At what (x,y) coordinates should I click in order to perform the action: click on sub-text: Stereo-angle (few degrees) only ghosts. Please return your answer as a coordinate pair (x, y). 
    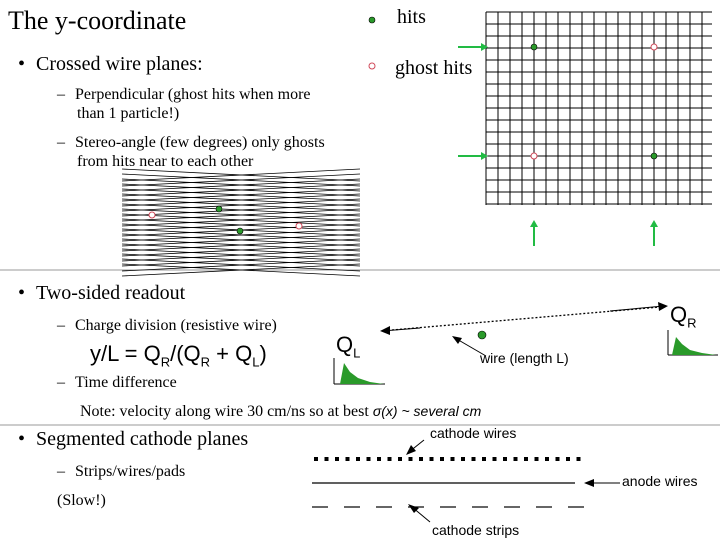
    Looking at the image, I should click on (200, 142).